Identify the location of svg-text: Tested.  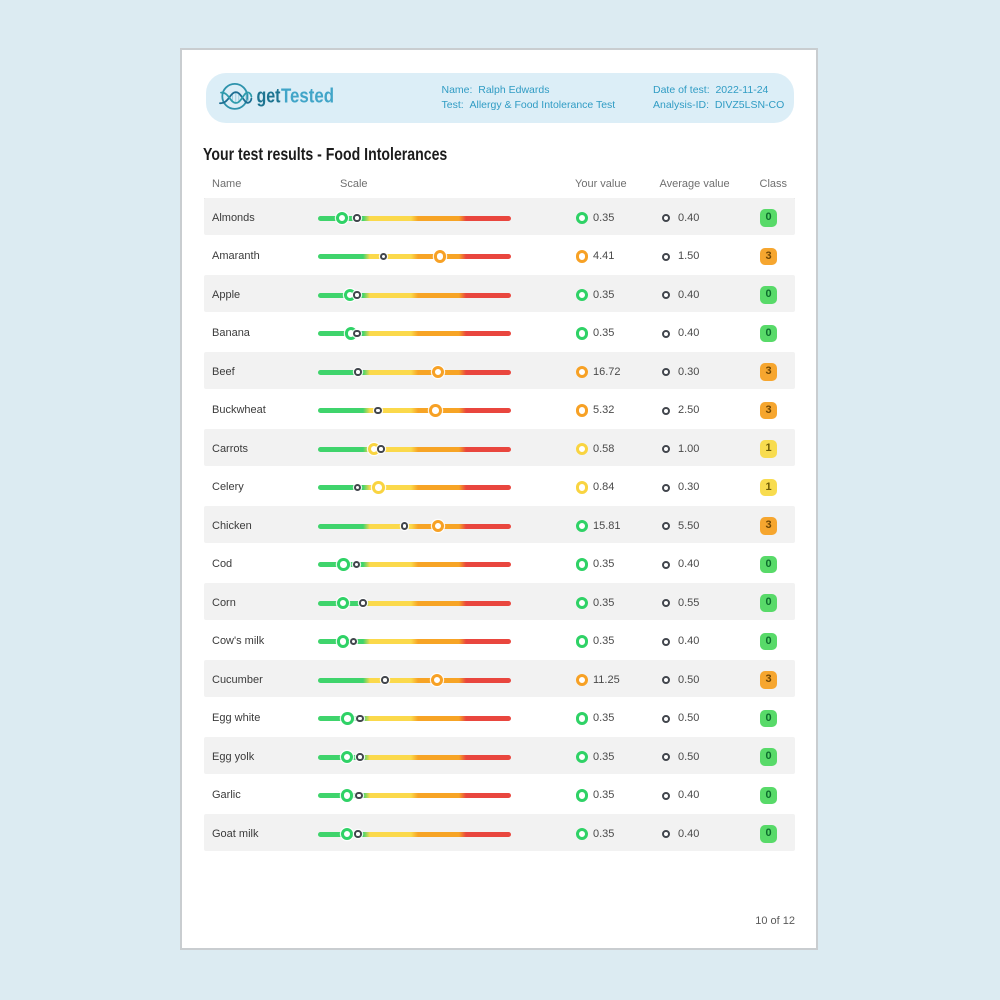
(307, 95).